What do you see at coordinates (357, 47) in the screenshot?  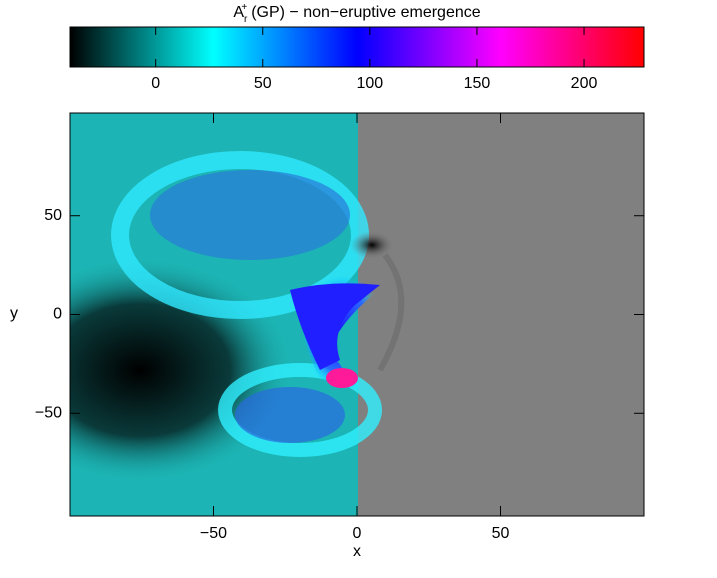 I see `colorbar` at bounding box center [357, 47].